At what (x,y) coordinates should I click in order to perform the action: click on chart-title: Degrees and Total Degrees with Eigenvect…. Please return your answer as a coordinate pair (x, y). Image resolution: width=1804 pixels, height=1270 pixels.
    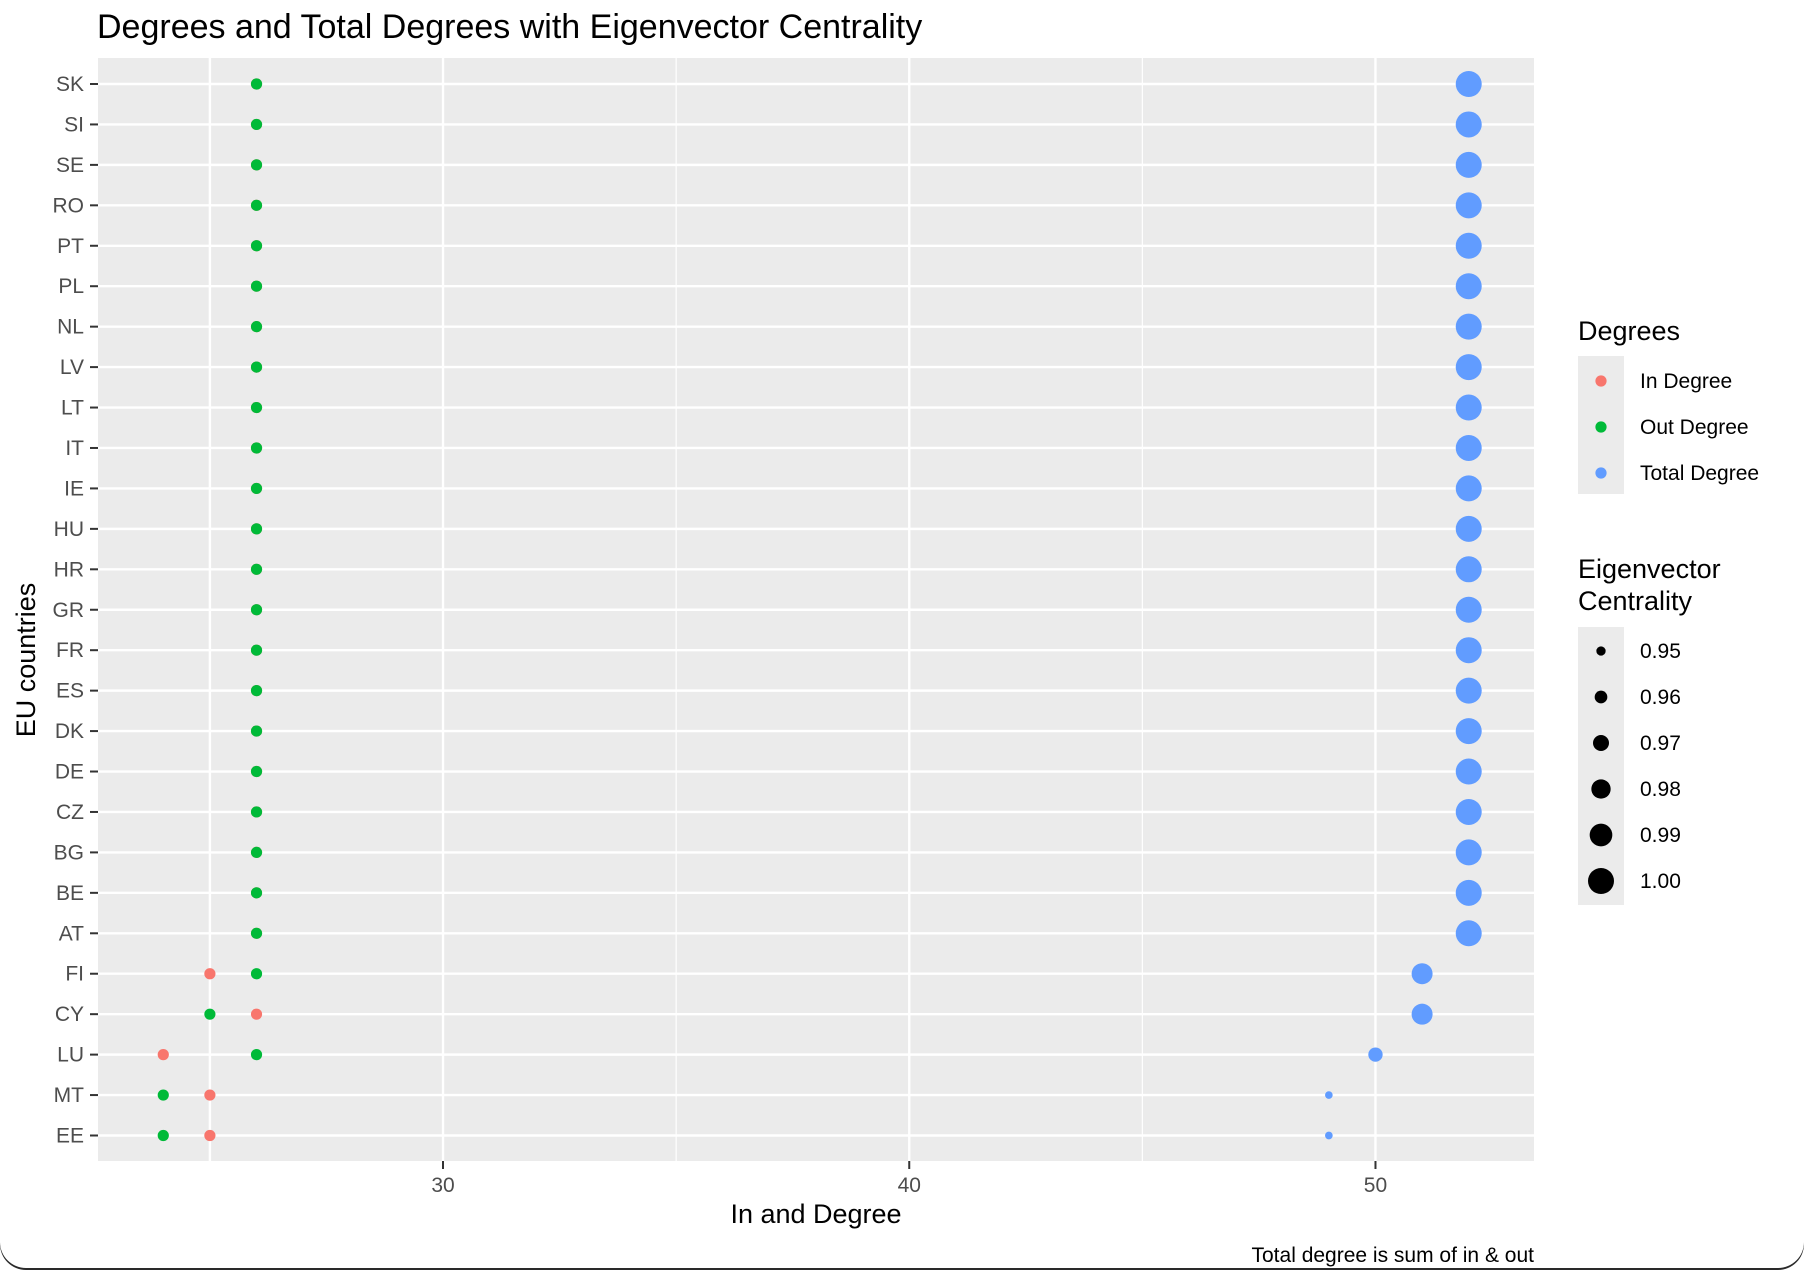
    Looking at the image, I should click on (509, 27).